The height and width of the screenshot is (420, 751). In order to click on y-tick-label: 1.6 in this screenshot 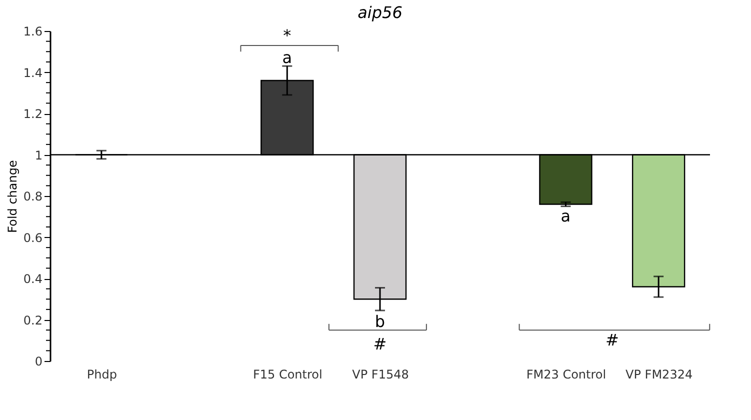, I will do `click(32, 31)`.